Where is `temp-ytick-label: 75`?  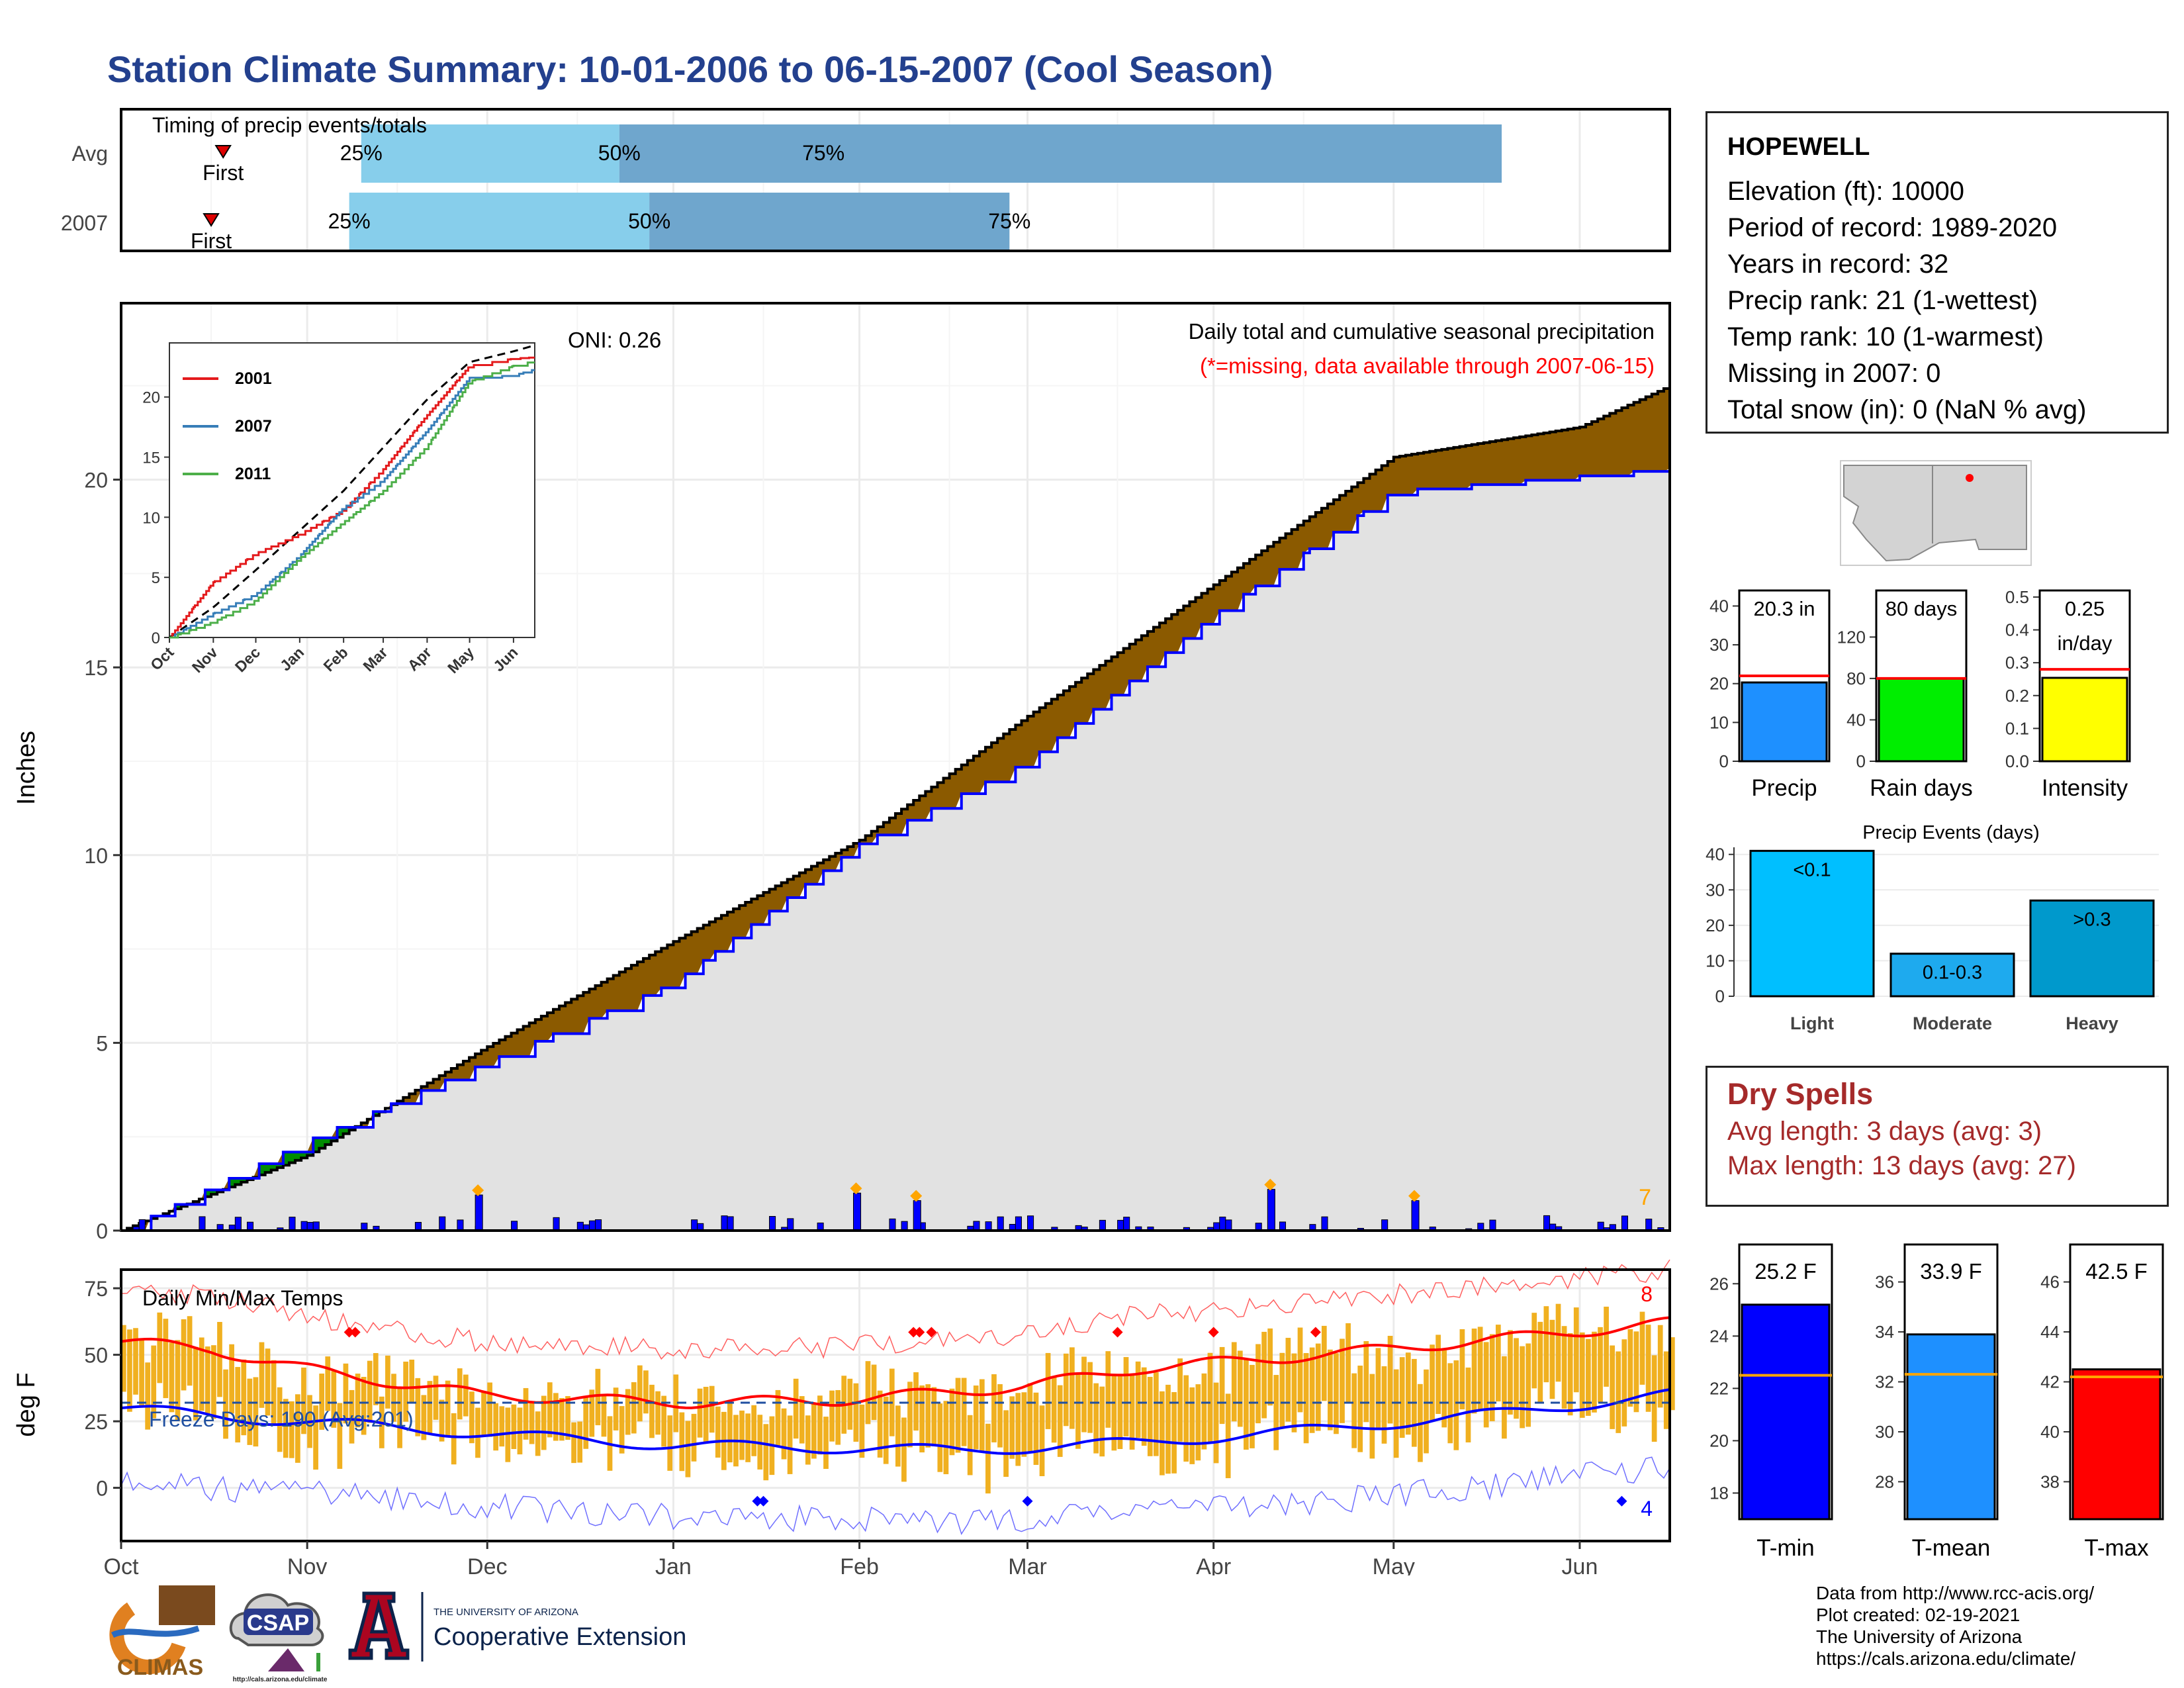
temp-ytick-label: 75 is located at coordinates (96, 1289).